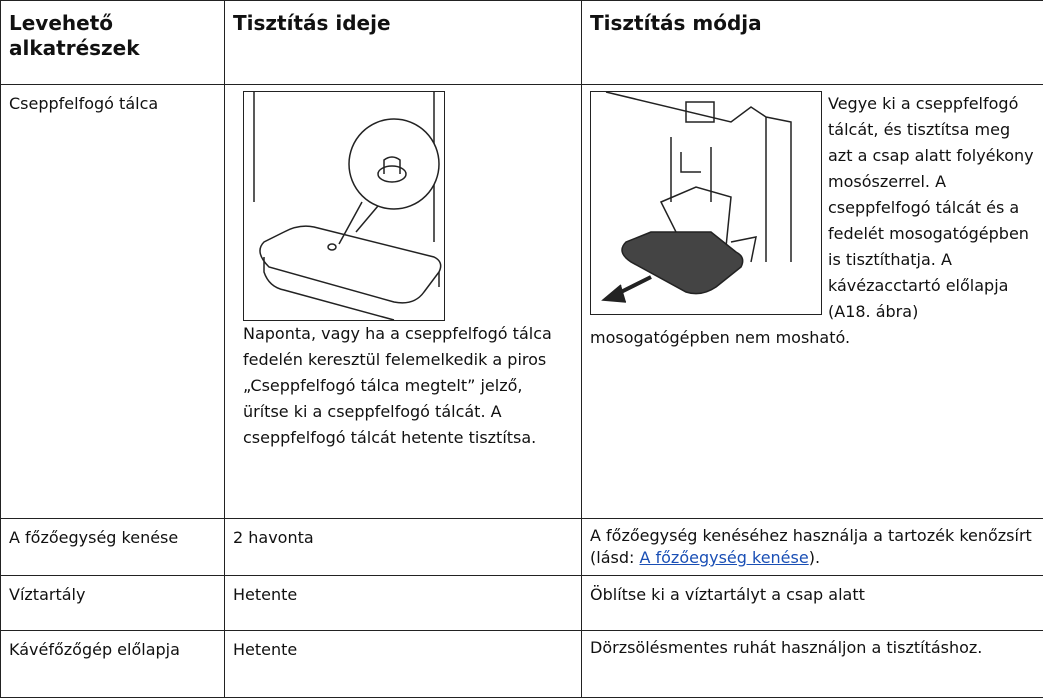 This screenshot has width=1043, height=699. Describe the element at coordinates (47, 594) in the screenshot. I see `cell-text: Víztartály` at that location.